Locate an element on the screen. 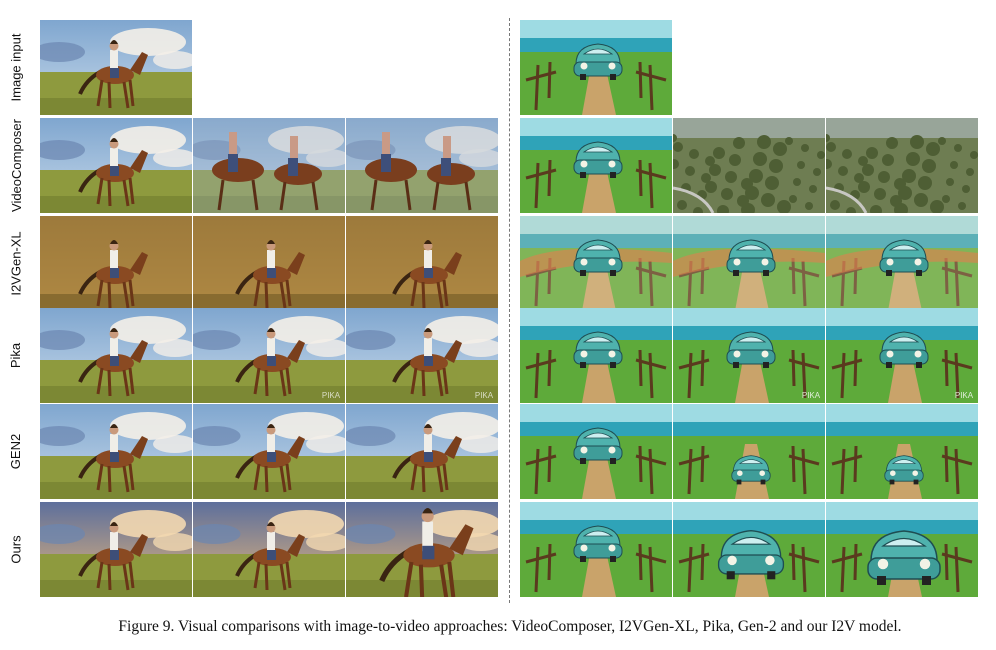 The width and height of the screenshot is (996, 650). row-label-image-input: Image input is located at coordinates (16, 67).